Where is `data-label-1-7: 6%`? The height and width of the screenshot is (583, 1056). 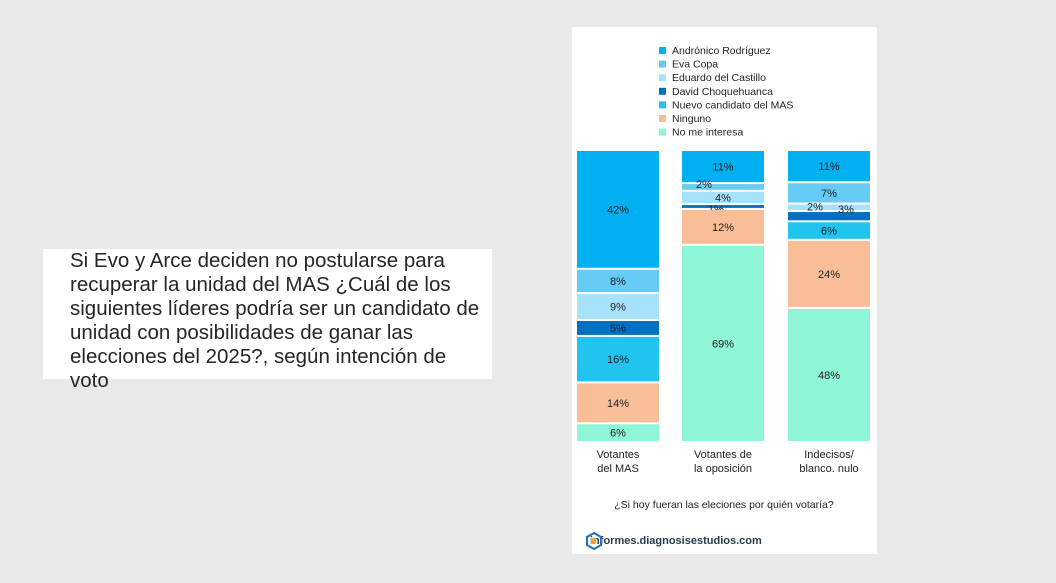
data-label-1-7: 6% is located at coordinates (618, 434).